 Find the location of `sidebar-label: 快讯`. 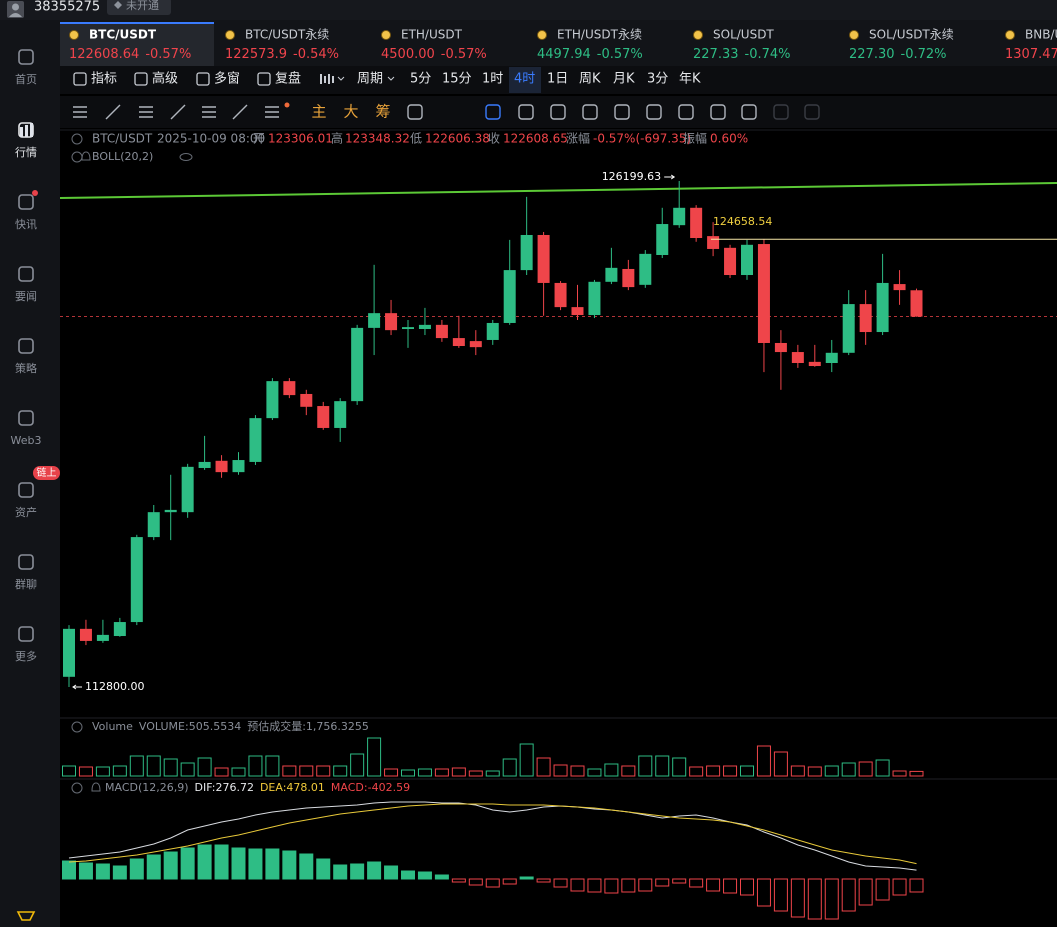

sidebar-label: 快讯 is located at coordinates (26, 224).